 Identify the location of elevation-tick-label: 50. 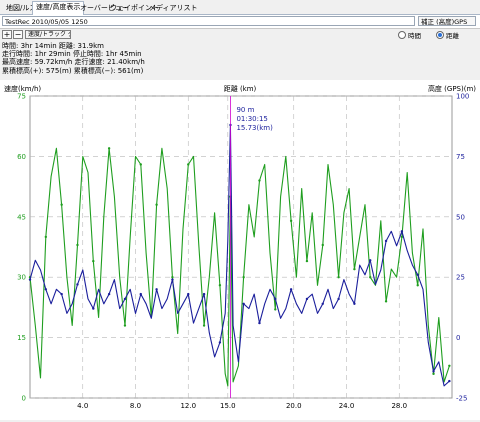
(460, 217).